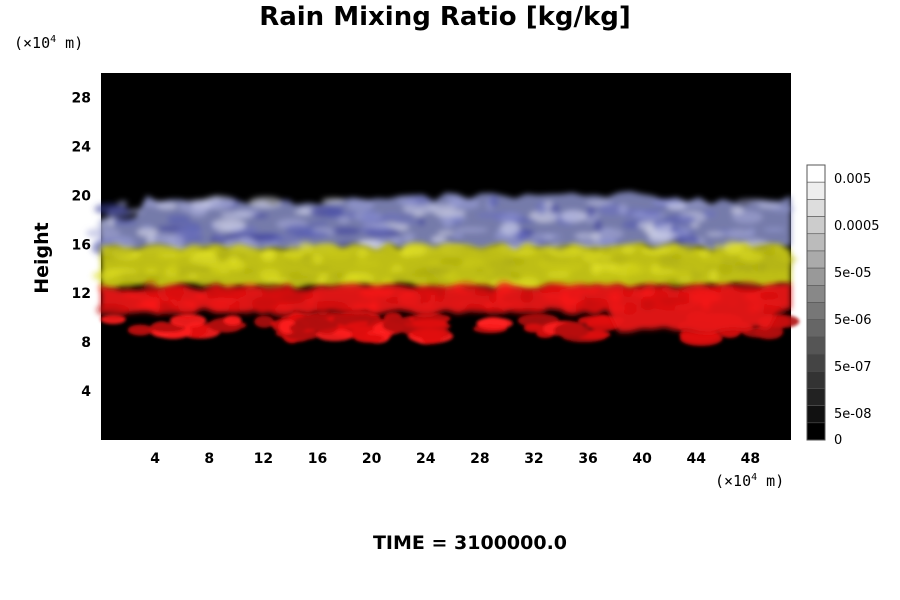  I want to click on colorbar-label: 5e-08, so click(853, 414).